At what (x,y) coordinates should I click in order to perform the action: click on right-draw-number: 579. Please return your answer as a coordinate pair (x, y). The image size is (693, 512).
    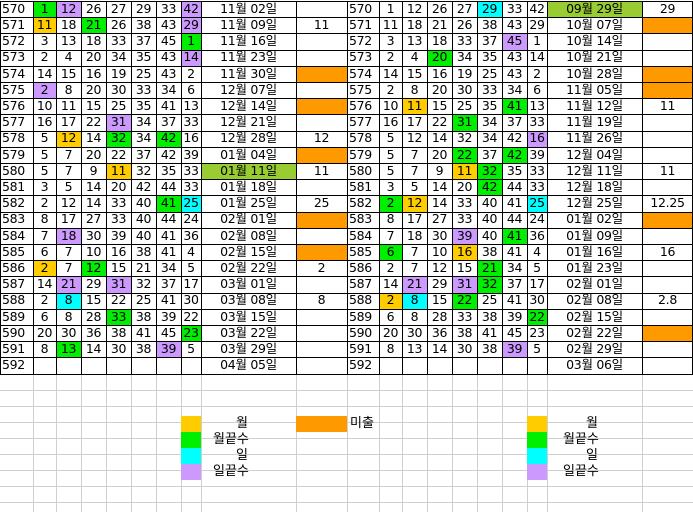
    Looking at the image, I should click on (360, 154).